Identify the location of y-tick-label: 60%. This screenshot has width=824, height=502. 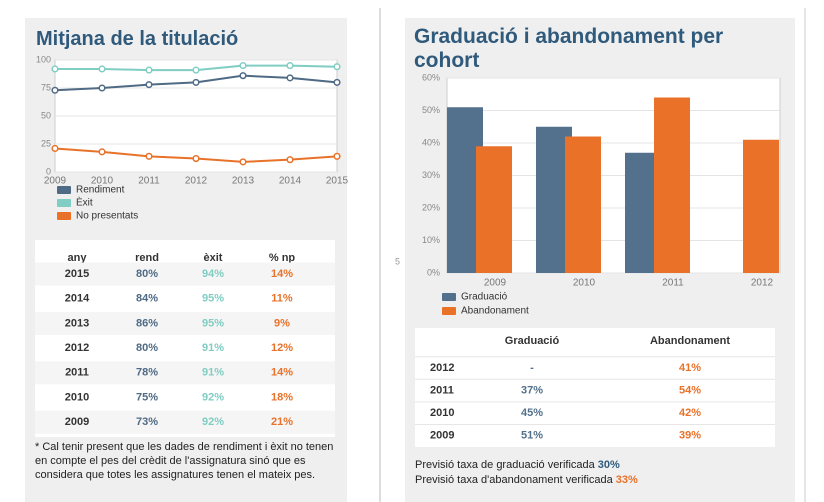
(431, 77).